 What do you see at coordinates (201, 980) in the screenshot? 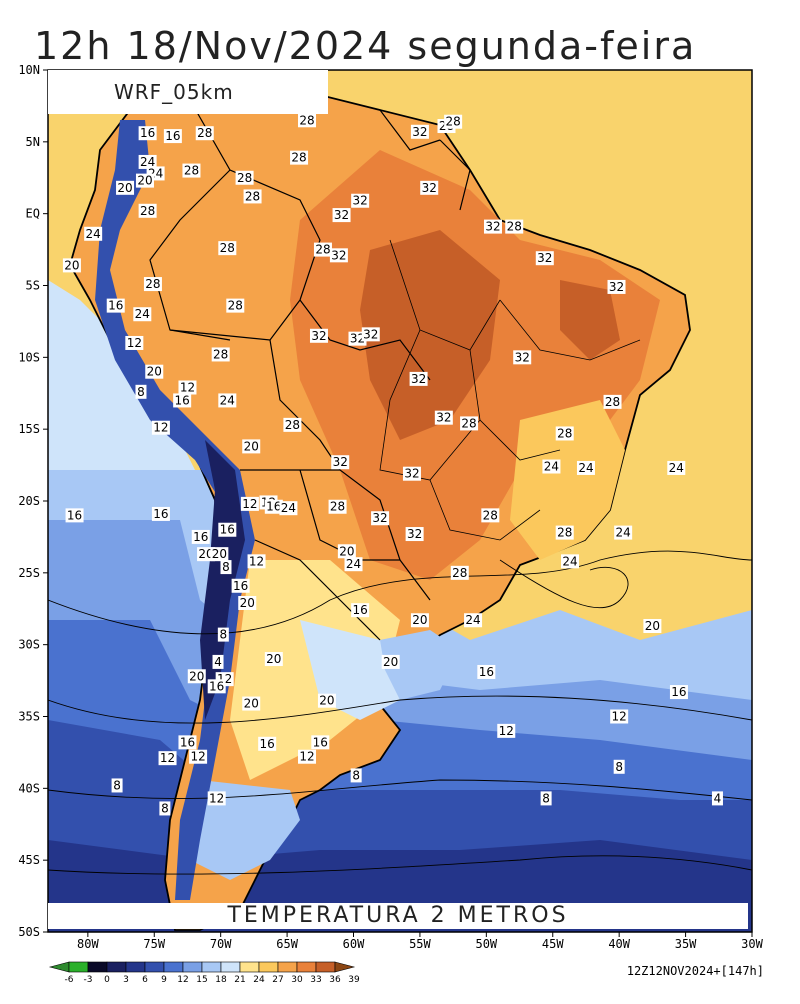
I see `colorbar-label: 15` at bounding box center [201, 980].